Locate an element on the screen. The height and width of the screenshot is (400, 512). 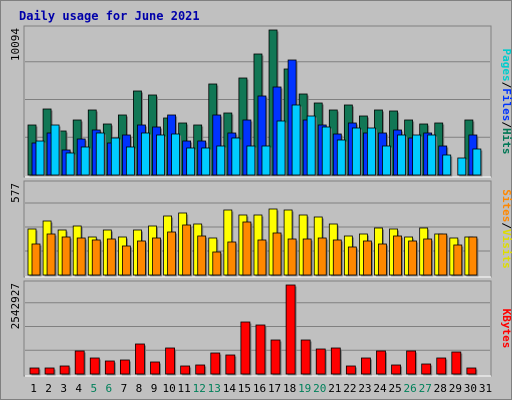
x-tick-day-28: 28 is located at coordinates (440, 388).